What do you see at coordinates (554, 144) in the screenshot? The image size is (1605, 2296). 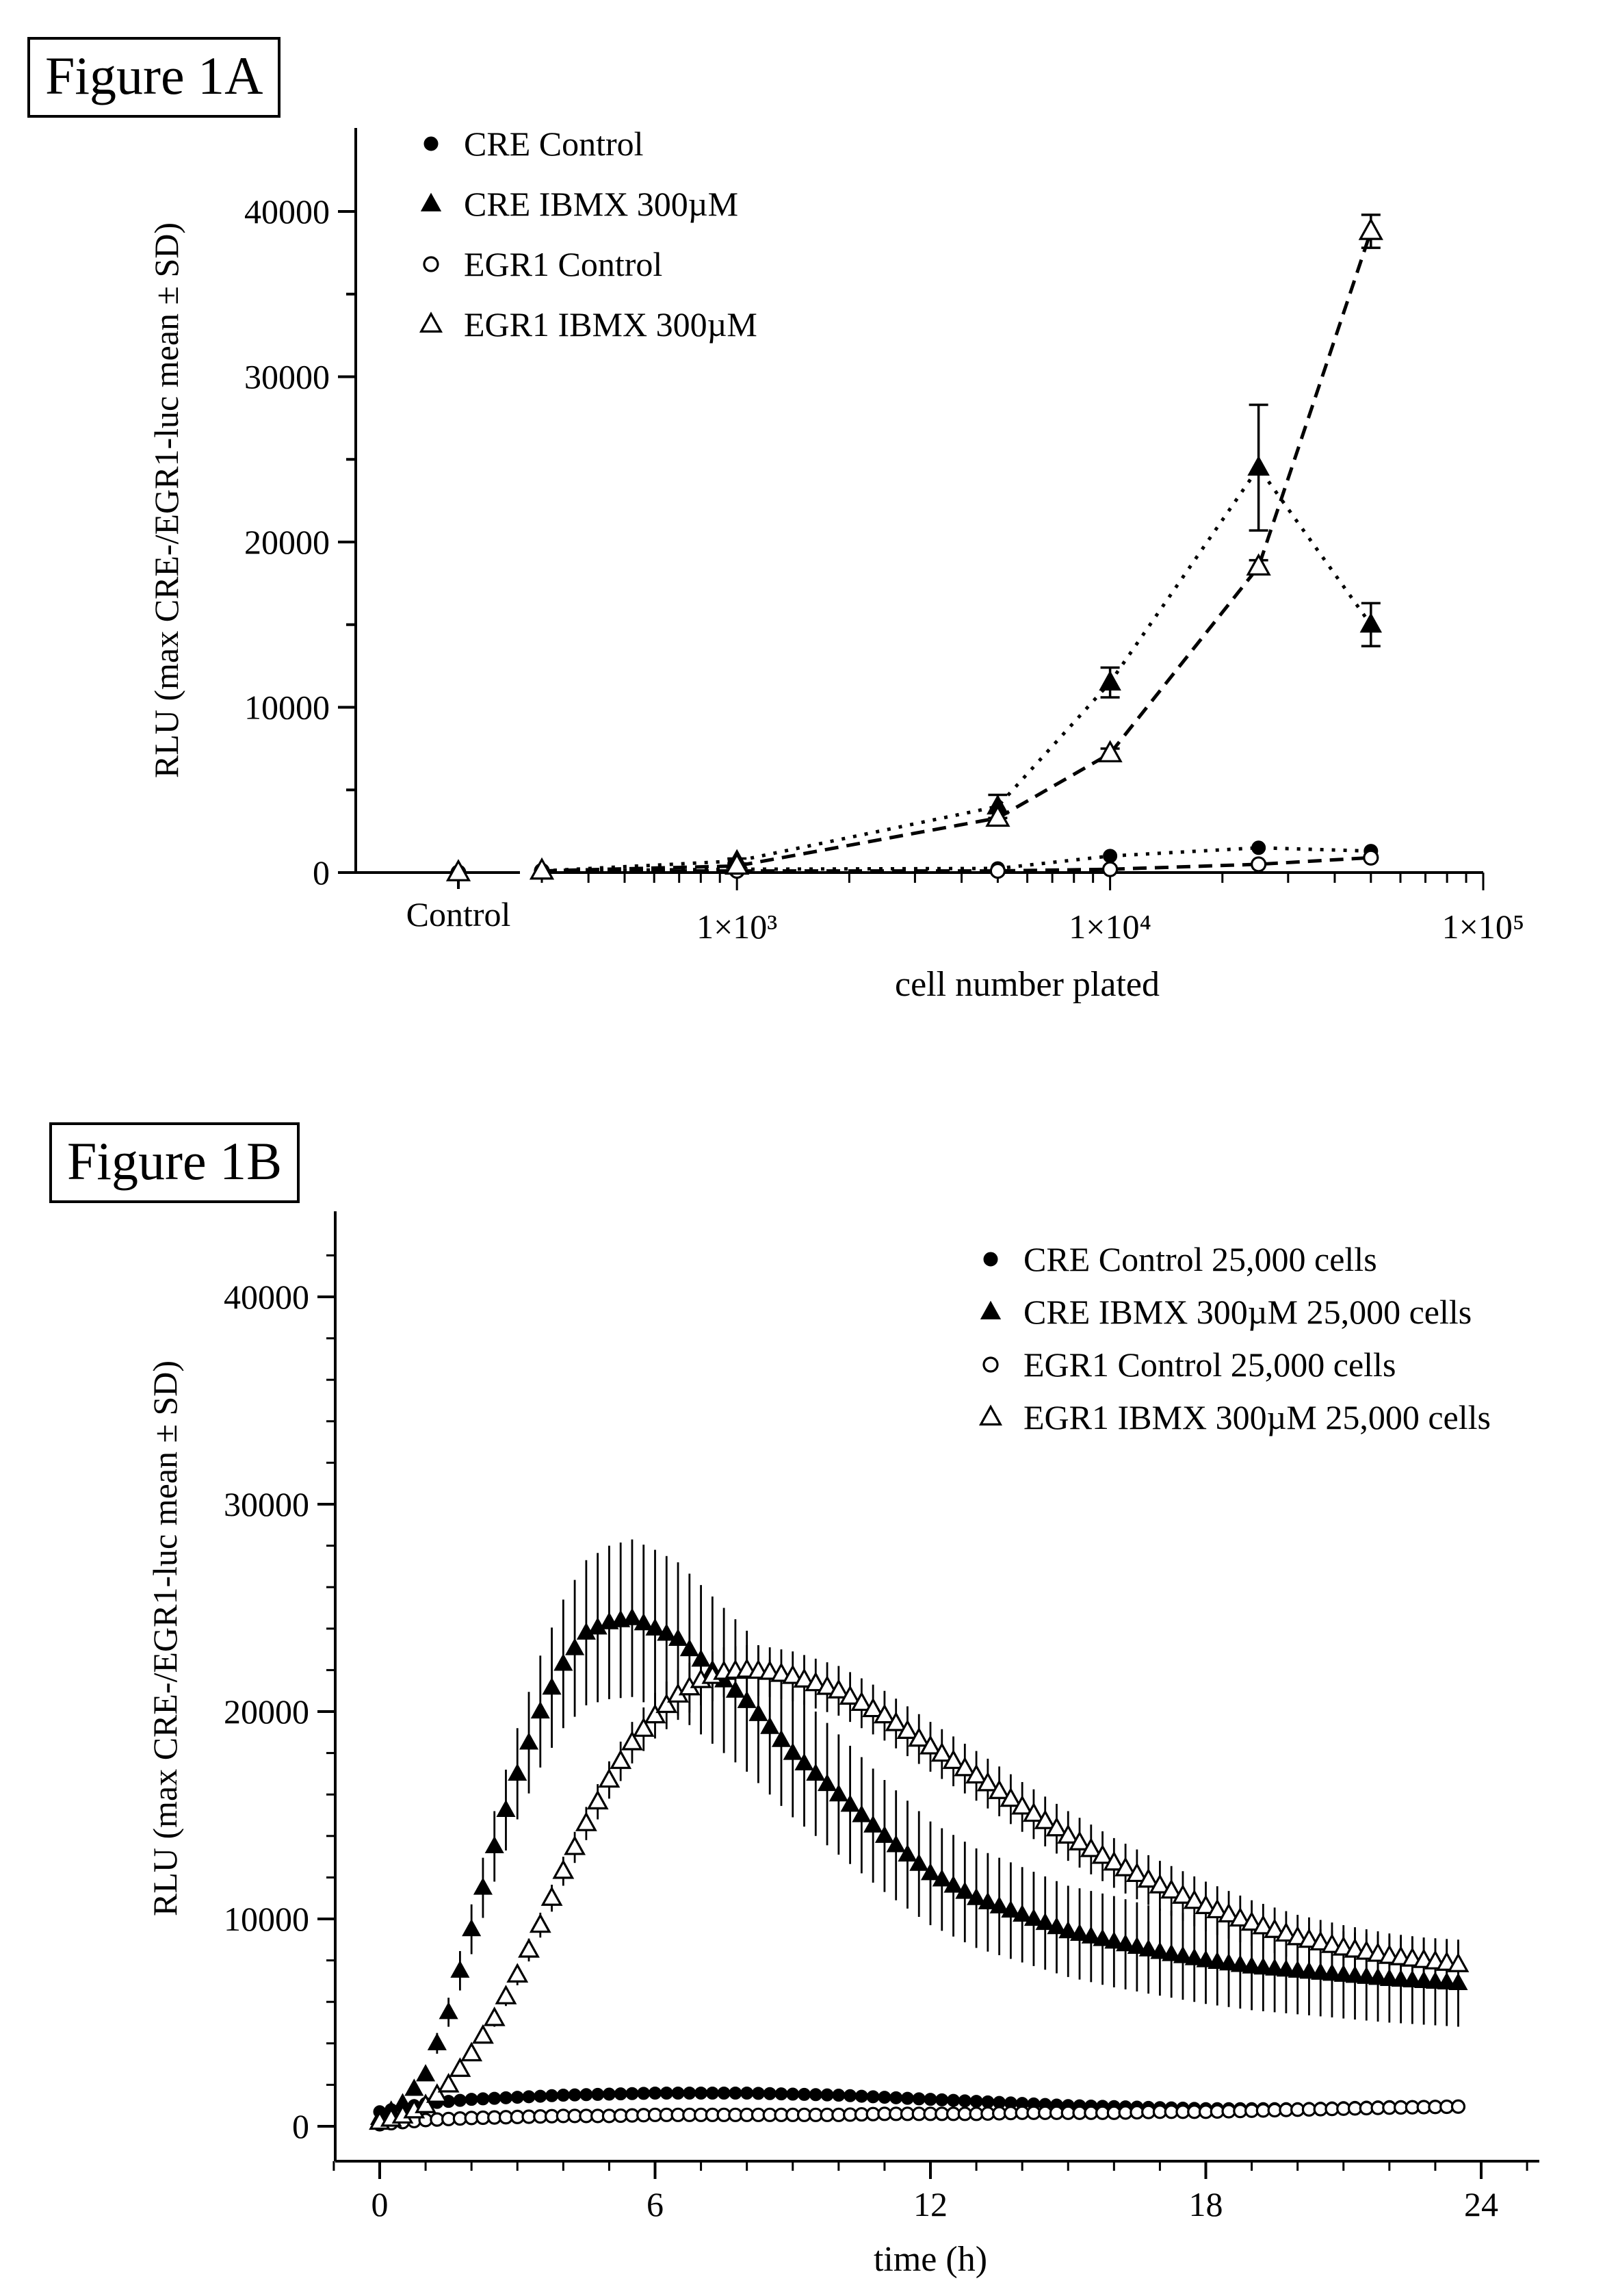 I see `legend-label: CRE Control` at bounding box center [554, 144].